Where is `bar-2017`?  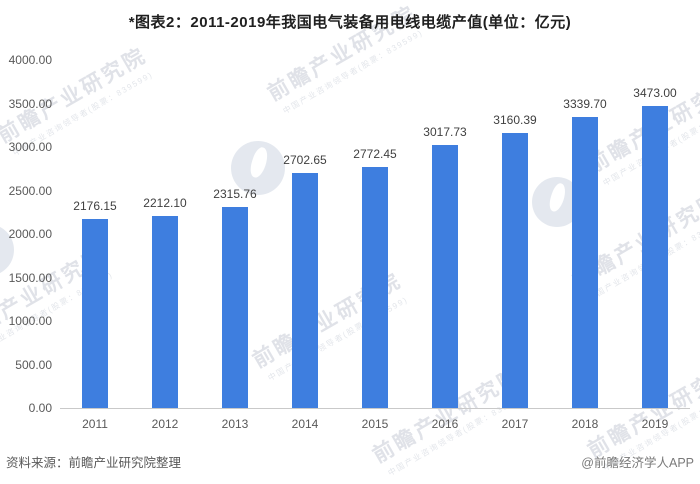 bar-2017 is located at coordinates (515, 270).